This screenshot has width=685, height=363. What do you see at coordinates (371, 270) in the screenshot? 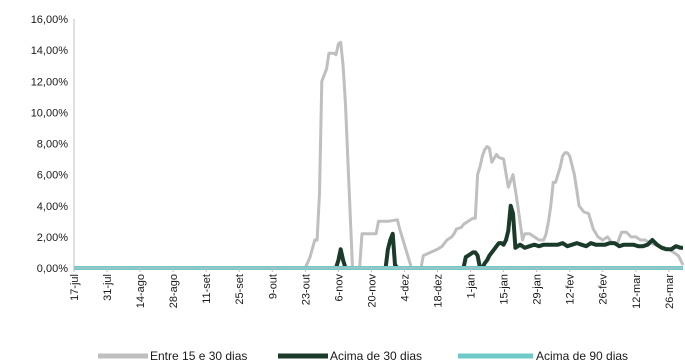
I see `x-axis-ticks` at bounding box center [371, 270].